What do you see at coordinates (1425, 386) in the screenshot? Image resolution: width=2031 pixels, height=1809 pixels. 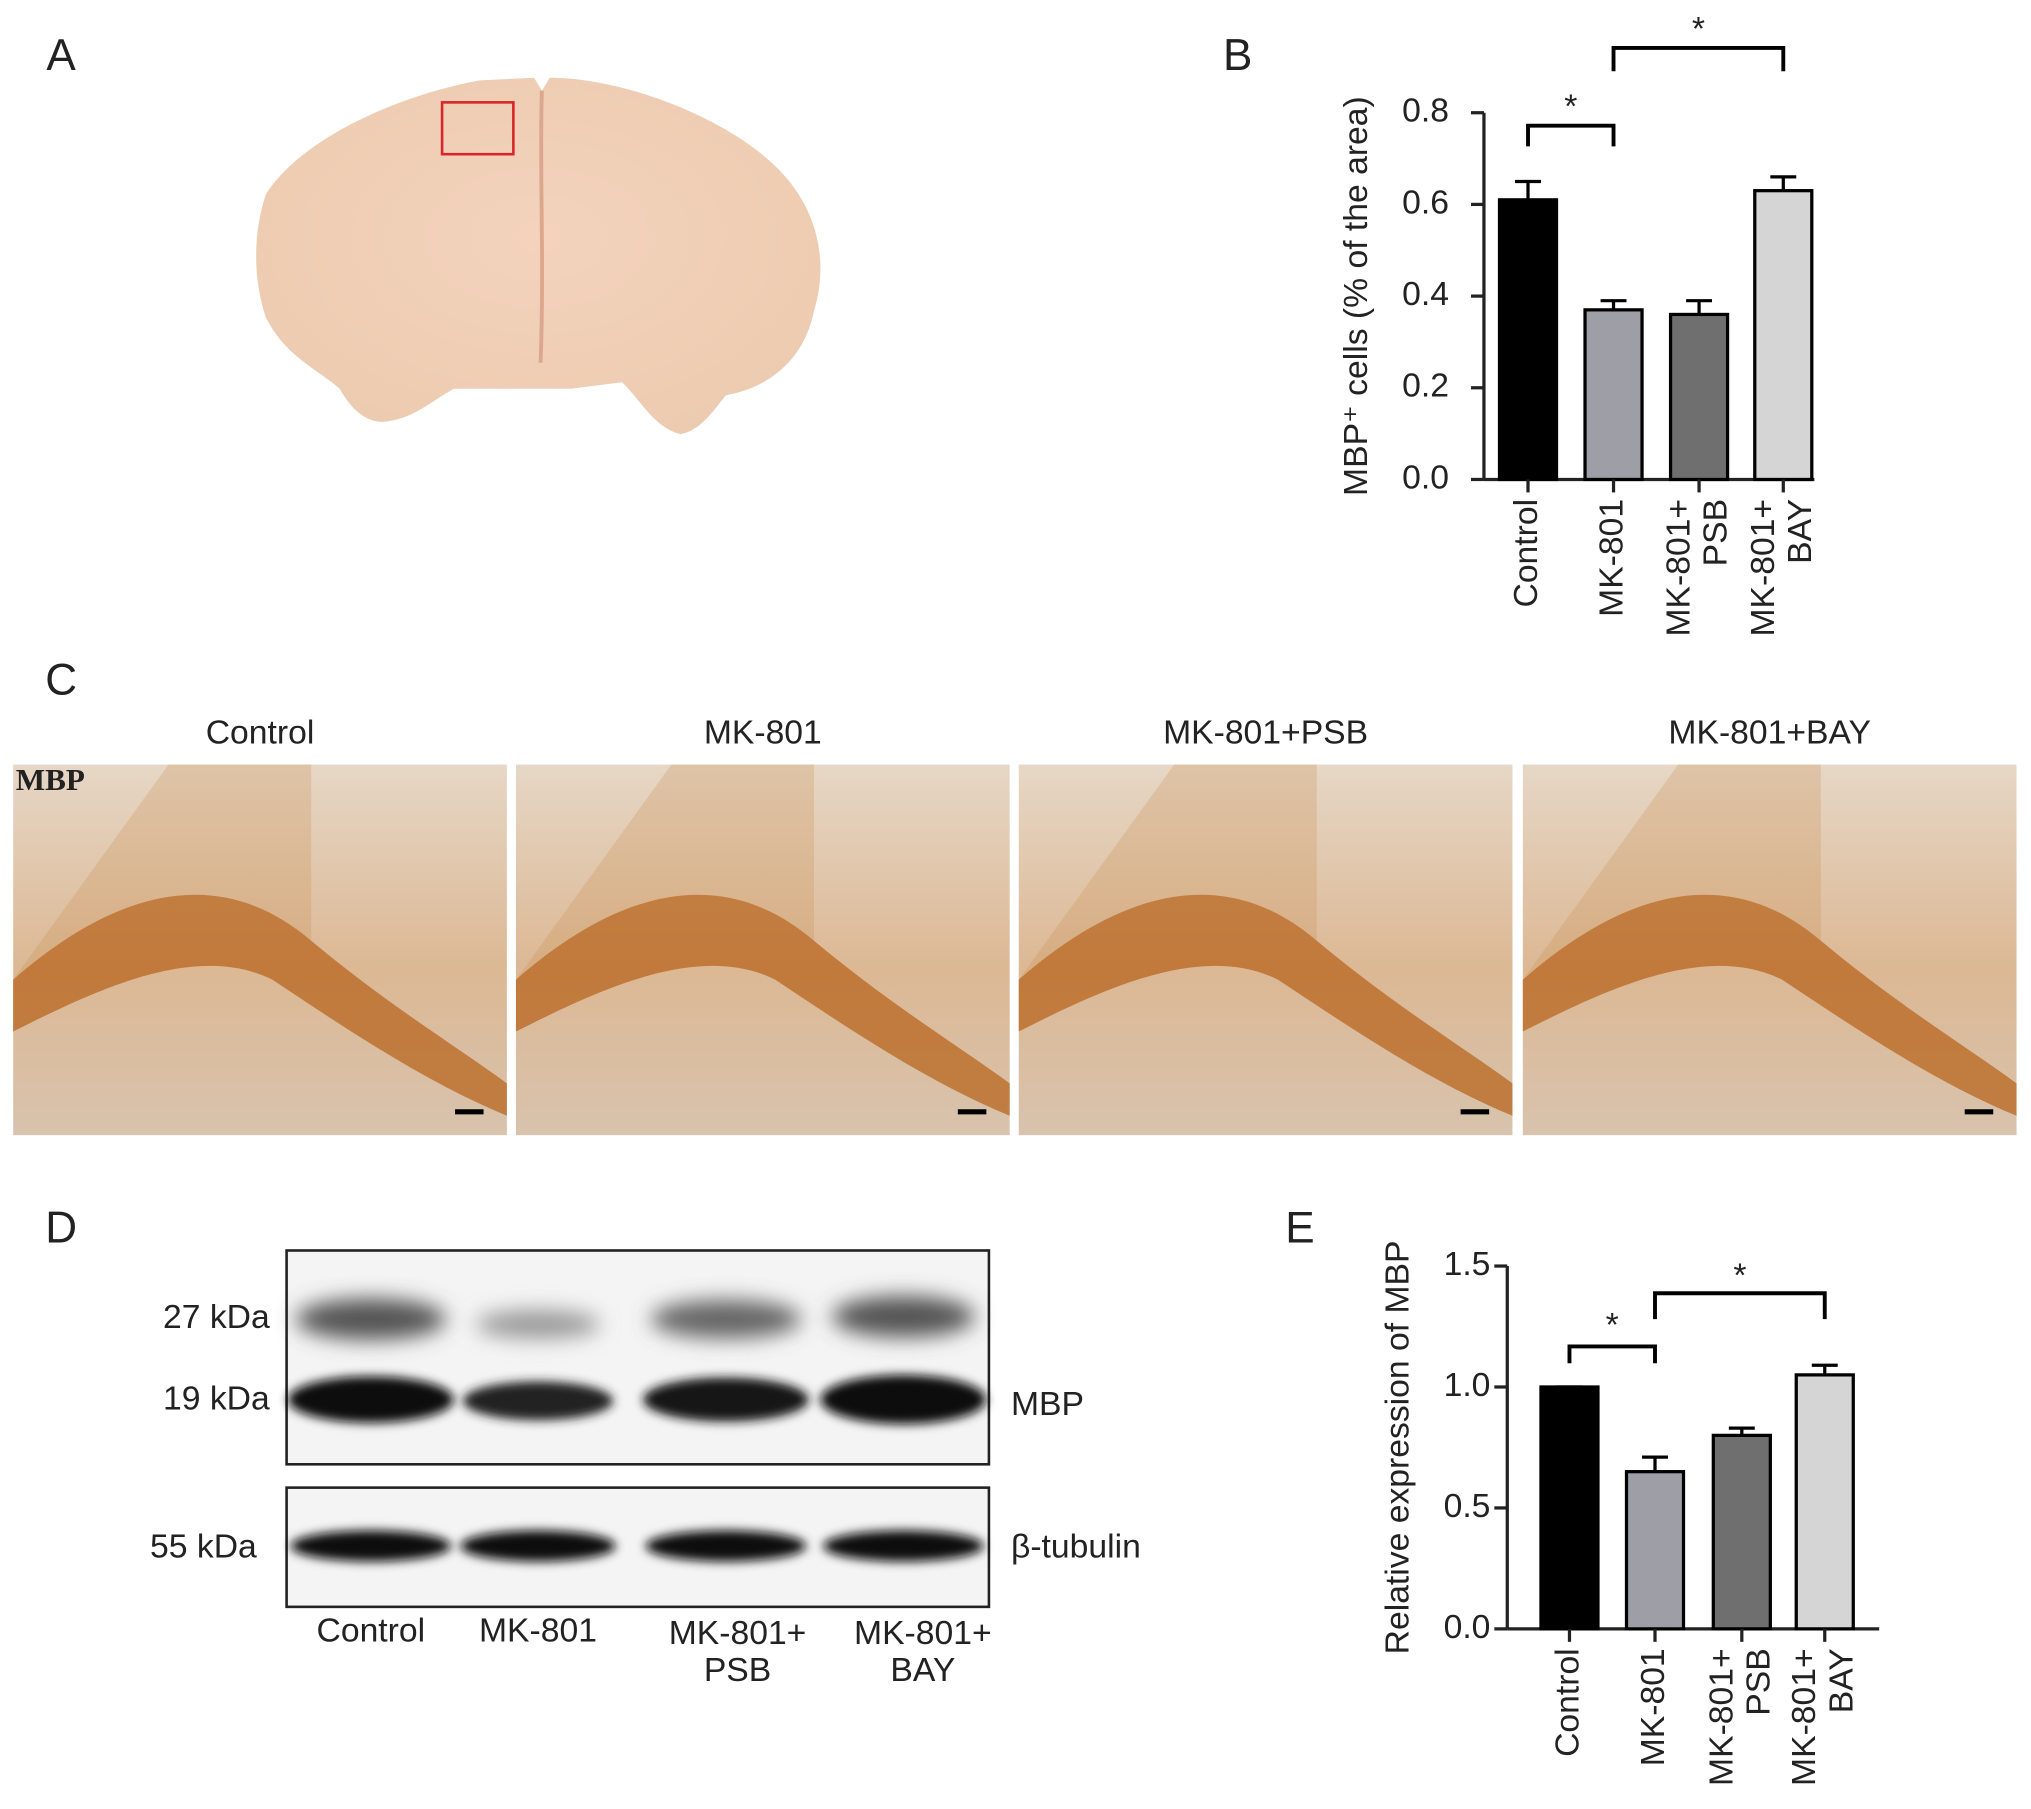 I see `y-tick-label: 0.2` at bounding box center [1425, 386].